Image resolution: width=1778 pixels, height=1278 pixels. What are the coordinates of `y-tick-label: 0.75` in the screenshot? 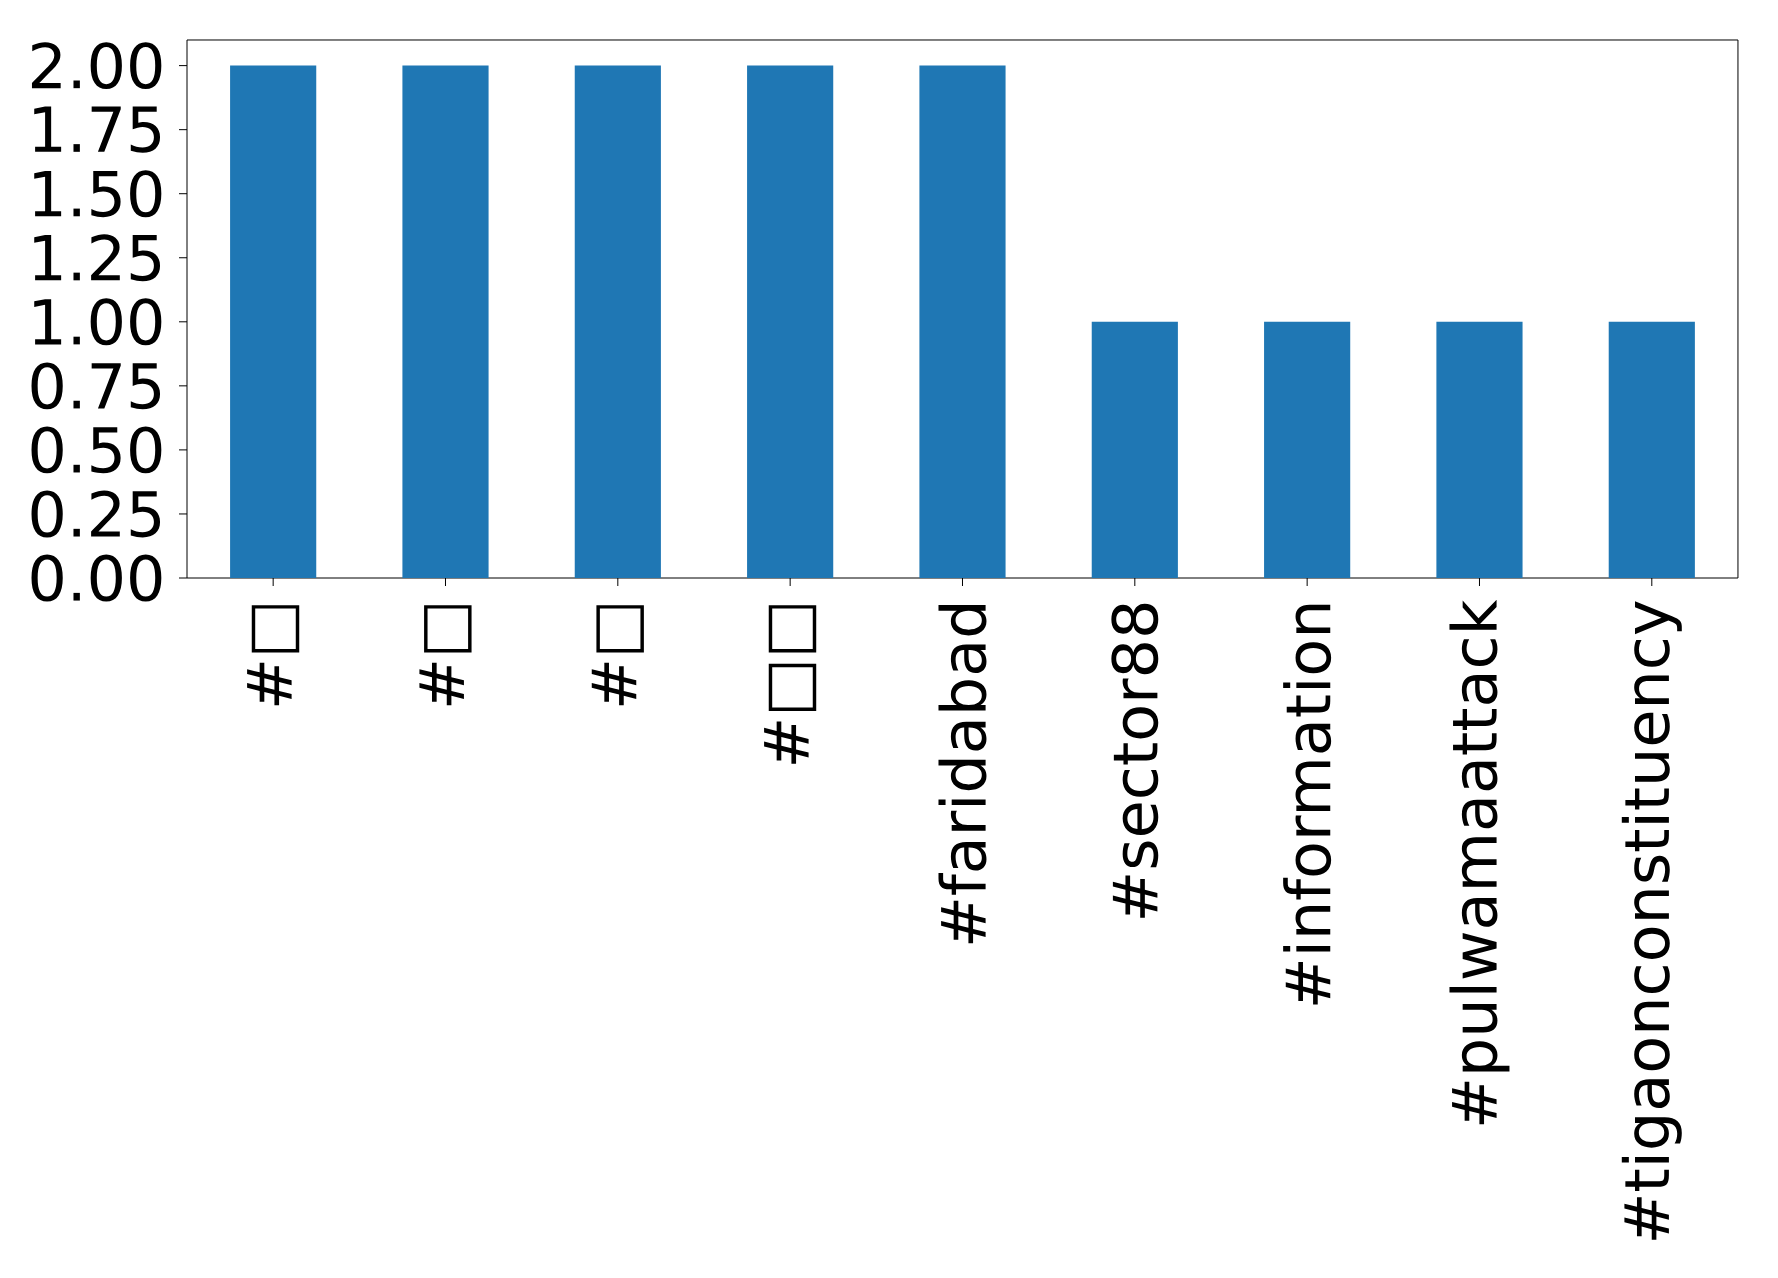 It's located at (96, 386).